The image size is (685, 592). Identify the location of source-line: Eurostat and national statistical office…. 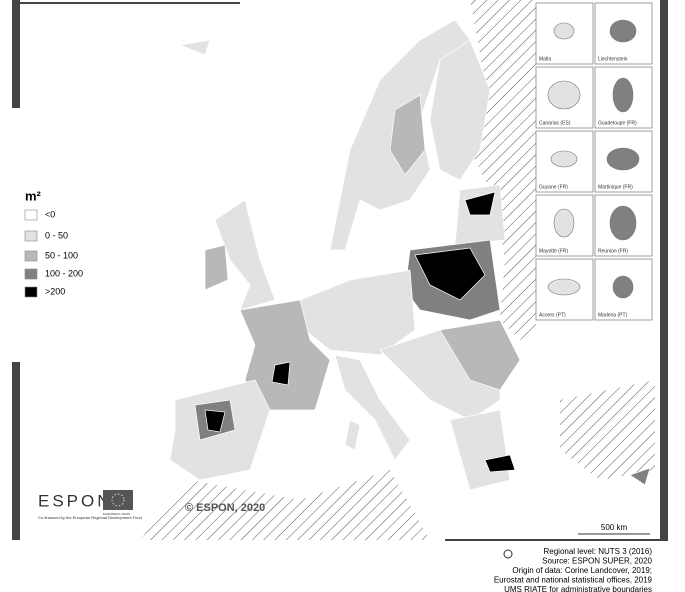
(573, 580).